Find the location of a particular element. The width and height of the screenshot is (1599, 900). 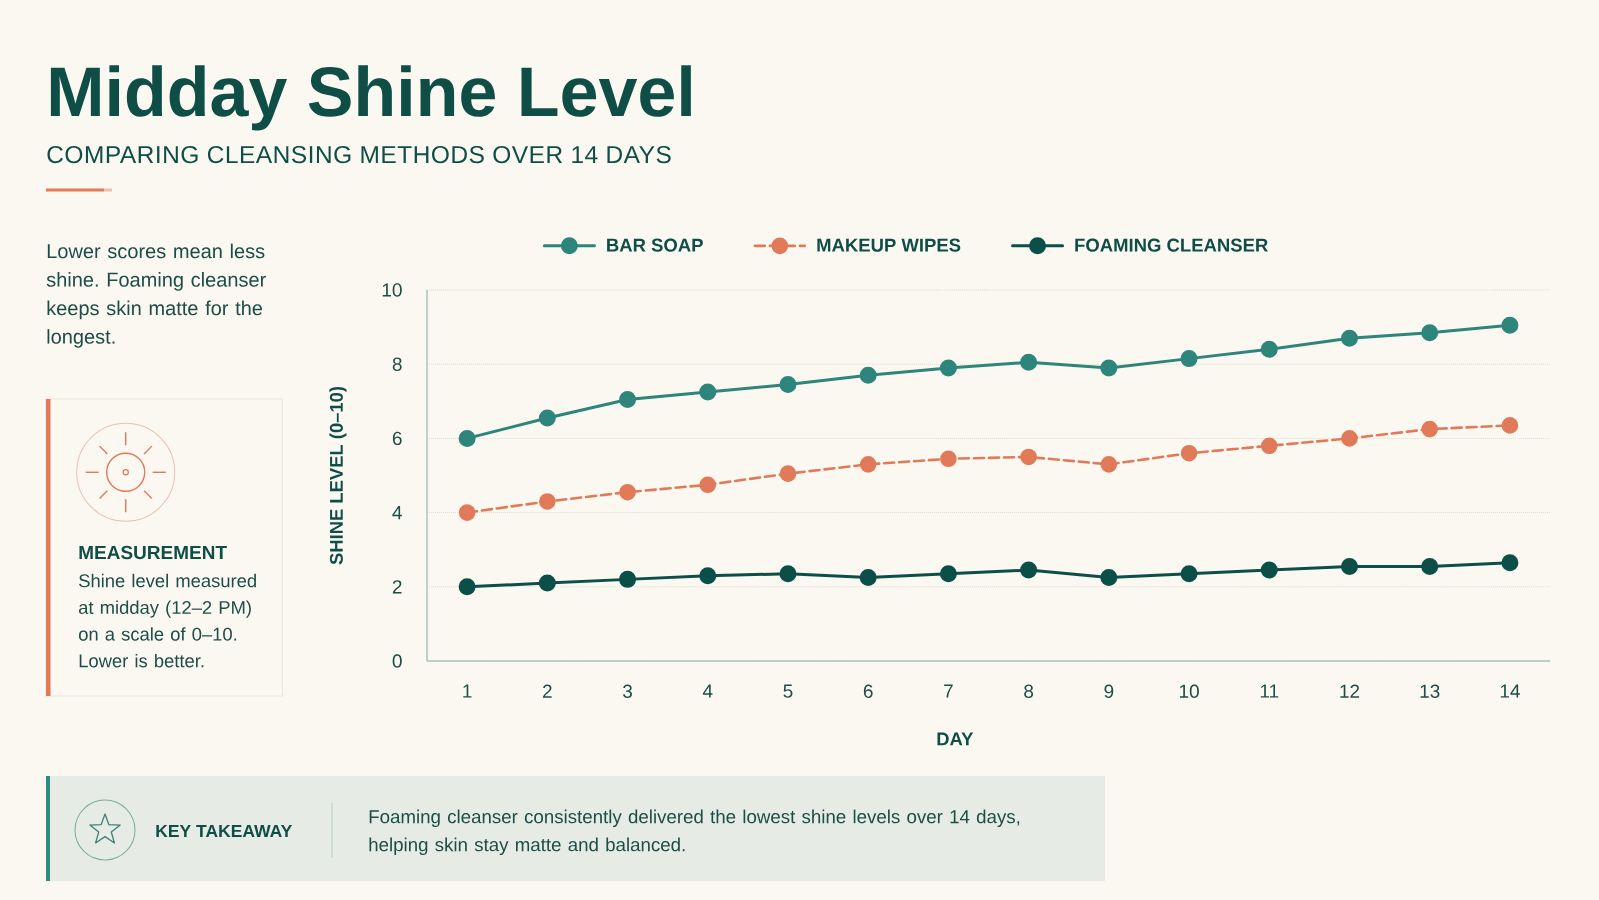

text: Lower scores mean less shine. Foaming cleanser keeps skin matte for the longest. is located at coordinates (156, 295).